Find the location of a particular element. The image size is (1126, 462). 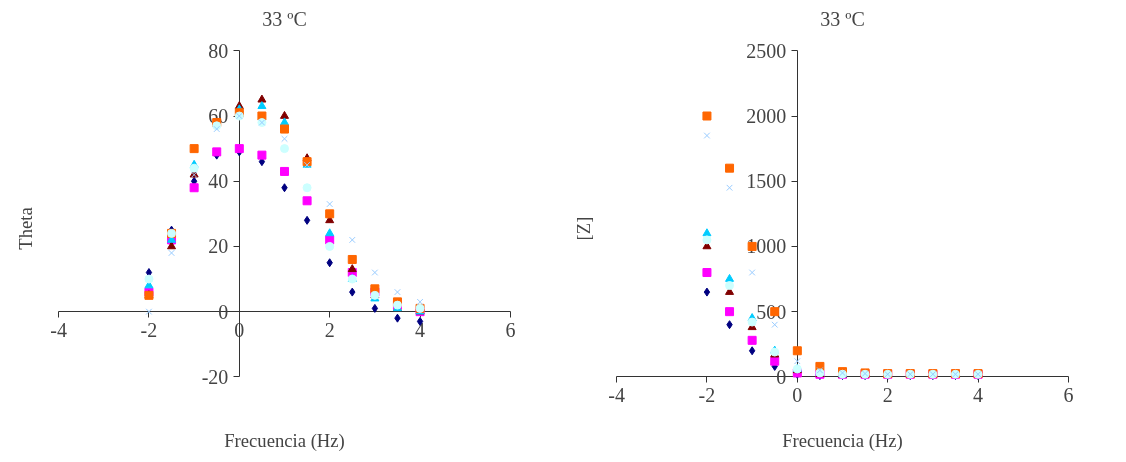

y-tick-label: 2000 is located at coordinates (766, 116).